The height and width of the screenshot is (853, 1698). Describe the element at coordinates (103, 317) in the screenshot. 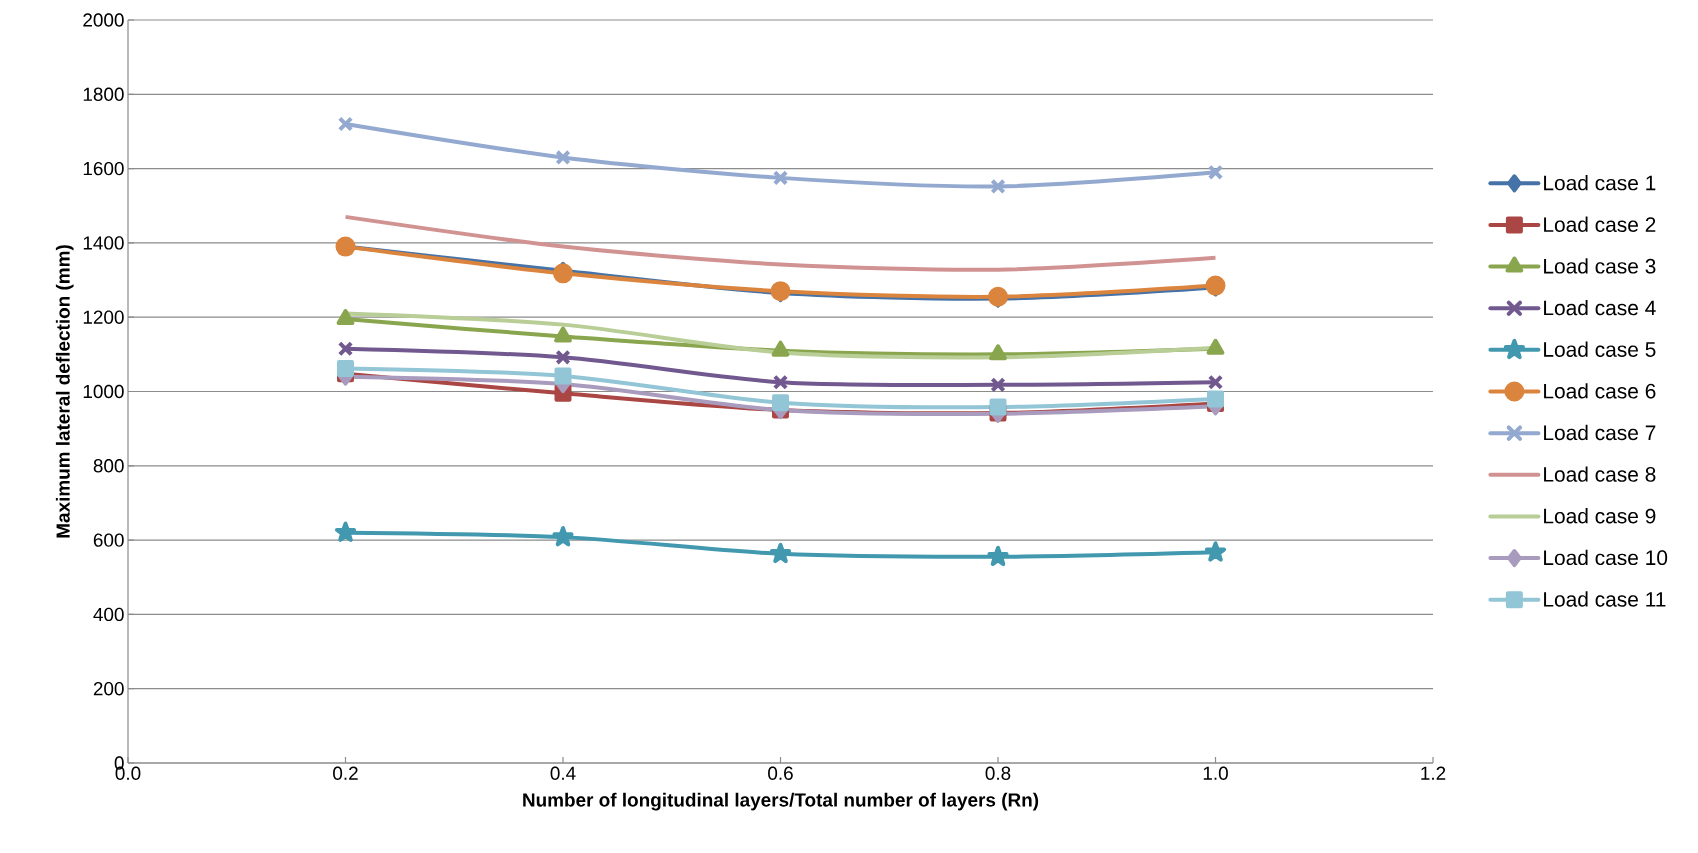

I see `y-tick-label: 1200` at that location.